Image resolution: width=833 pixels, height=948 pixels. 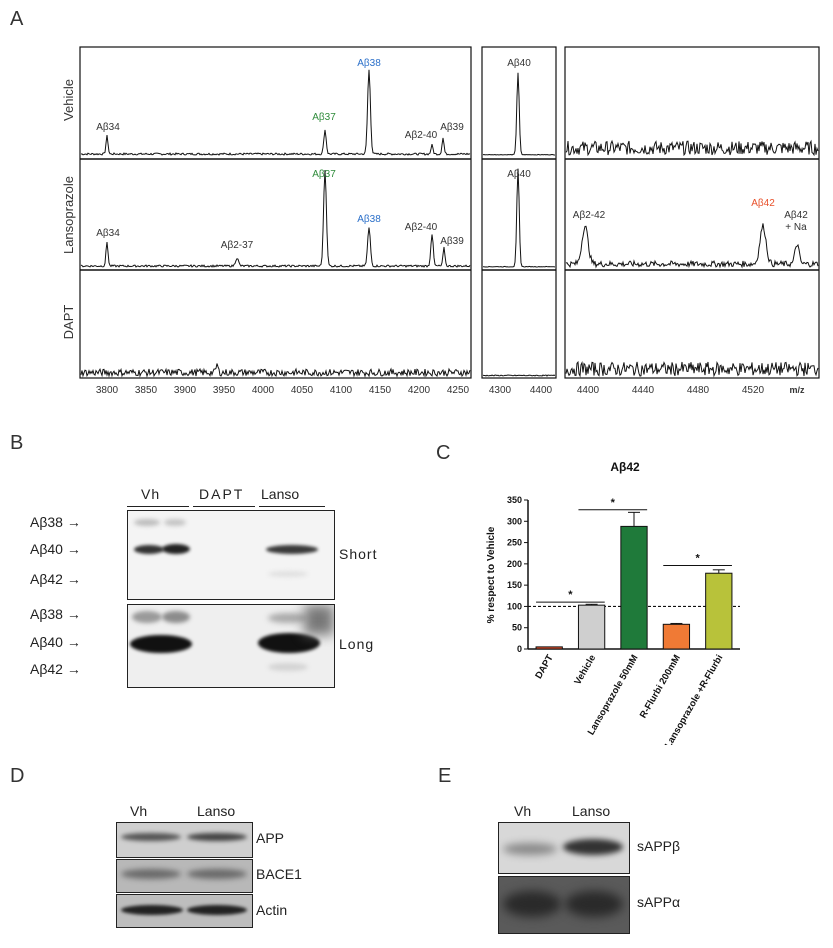 I want to click on lane-vh-b: Vh, so click(x=151, y=494).